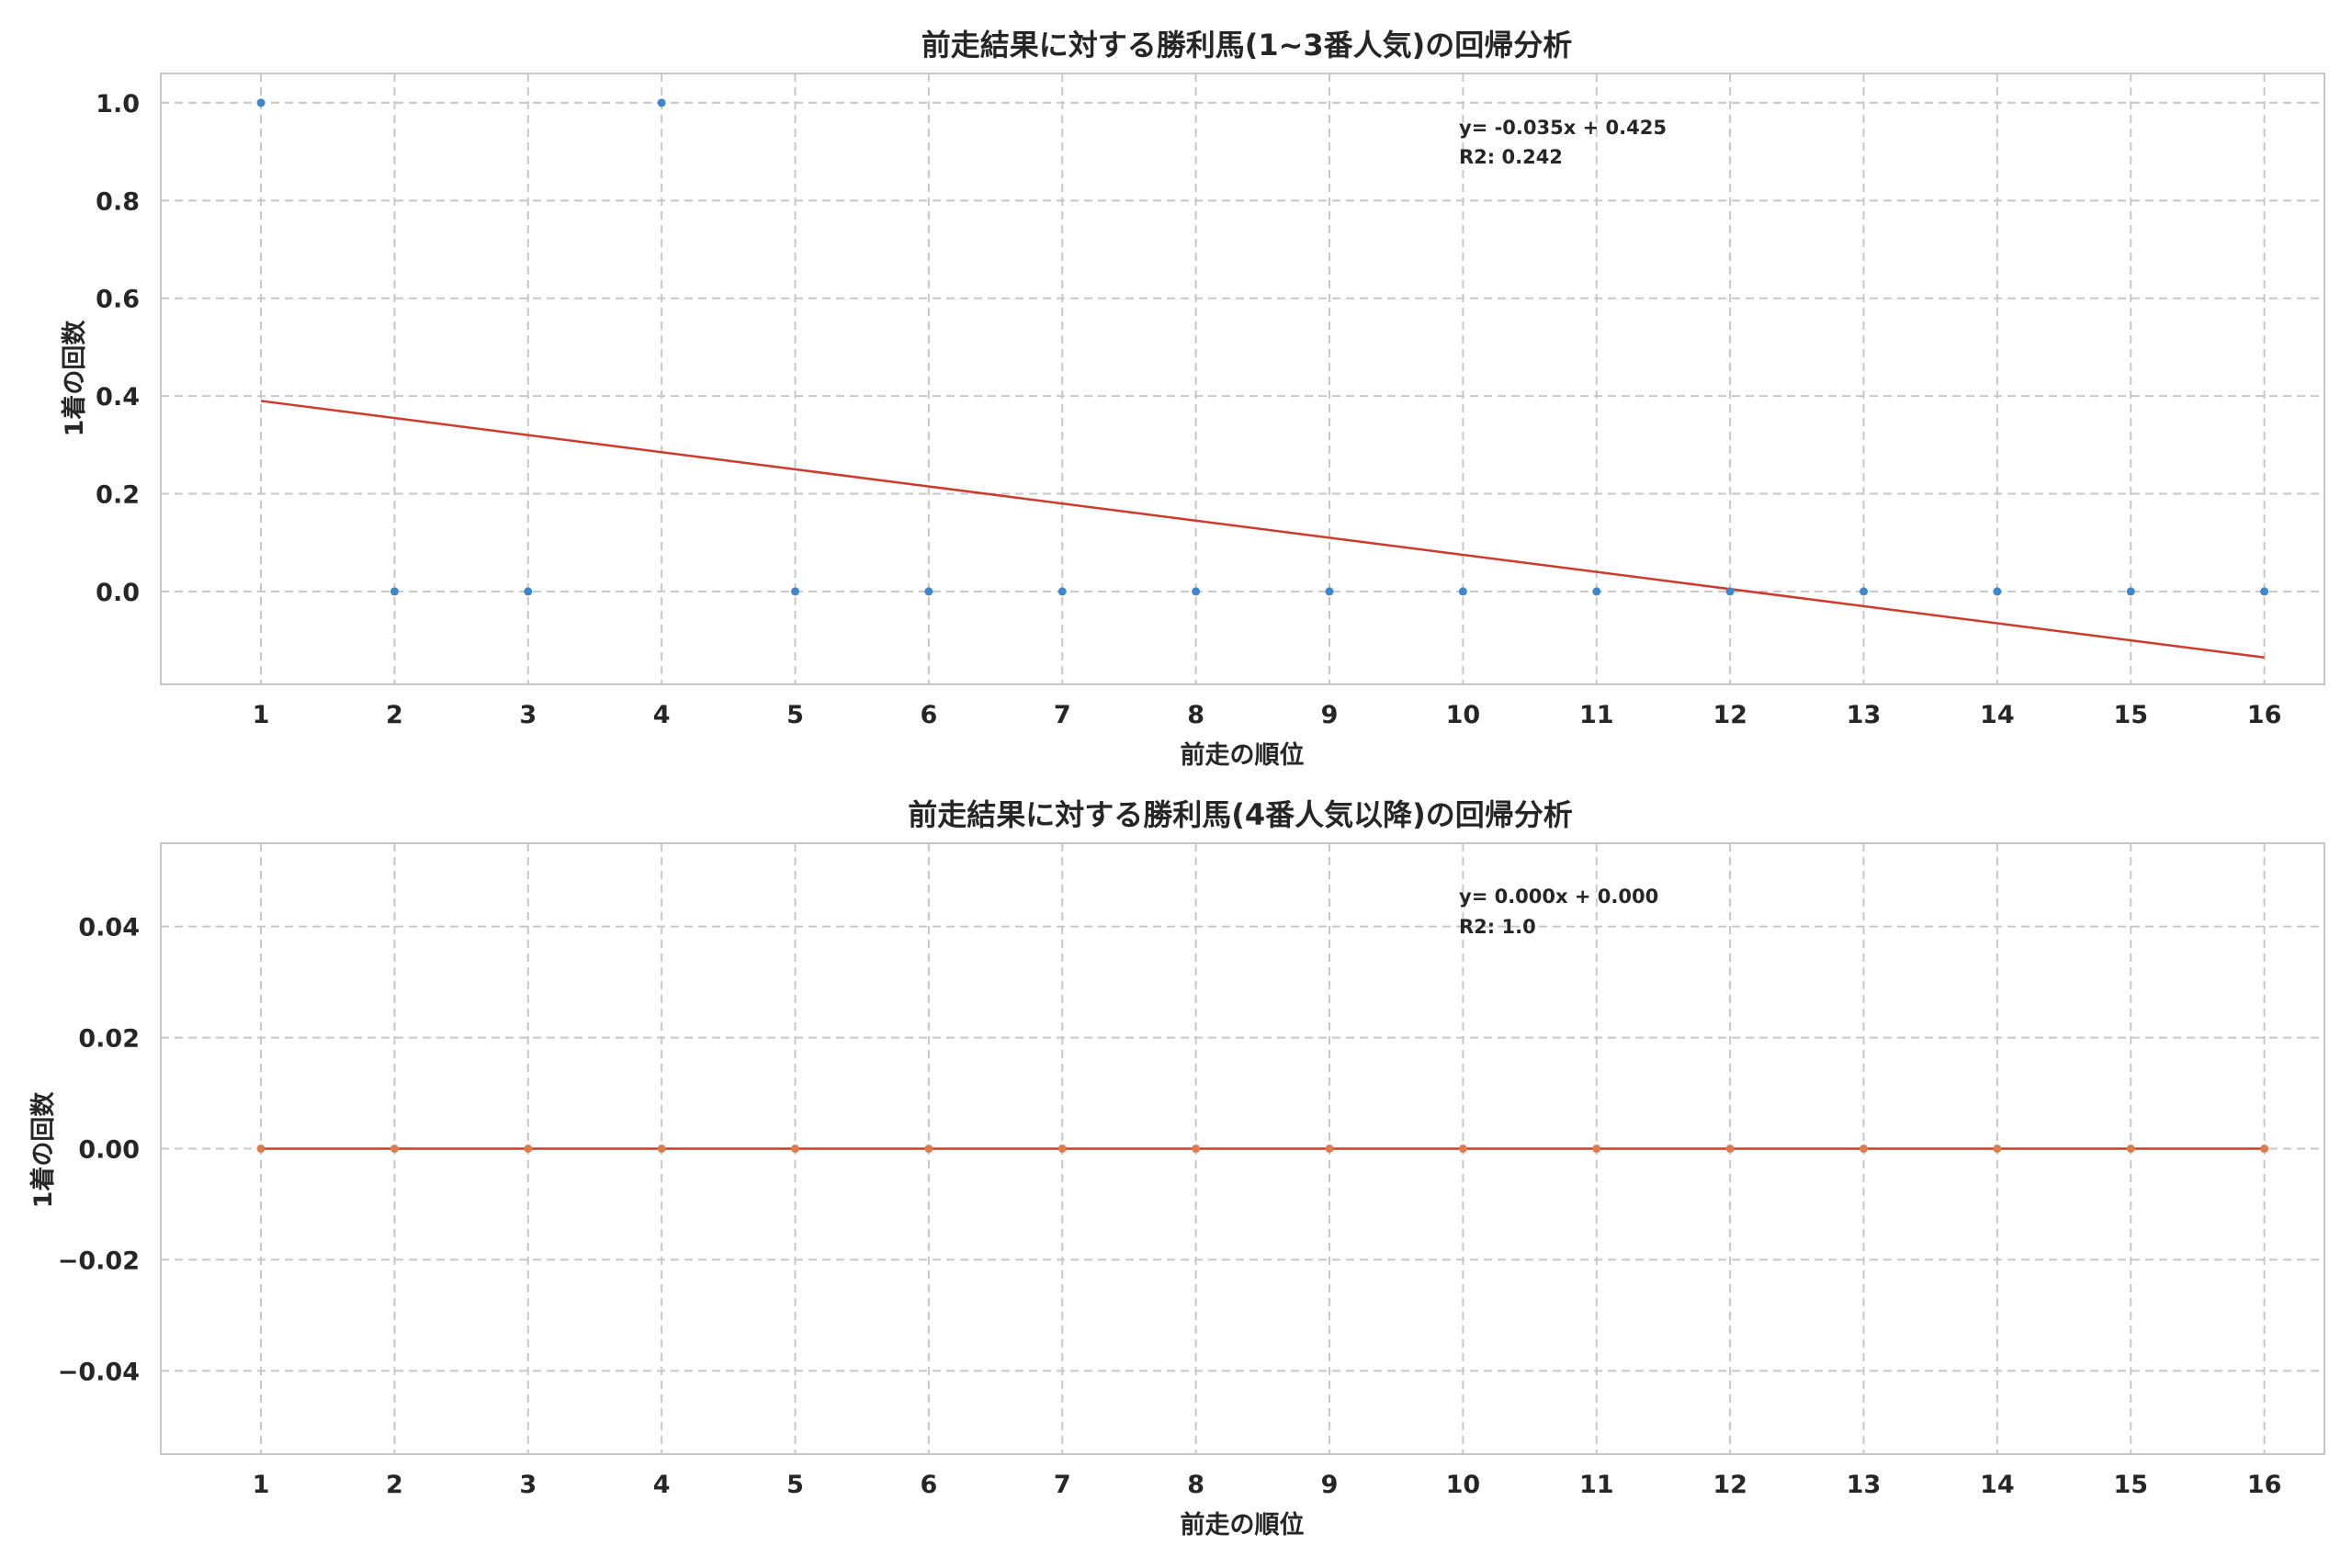 The image size is (2352, 1568). Describe the element at coordinates (118, 593) in the screenshot. I see `y-tick-label: 0.0` at that location.